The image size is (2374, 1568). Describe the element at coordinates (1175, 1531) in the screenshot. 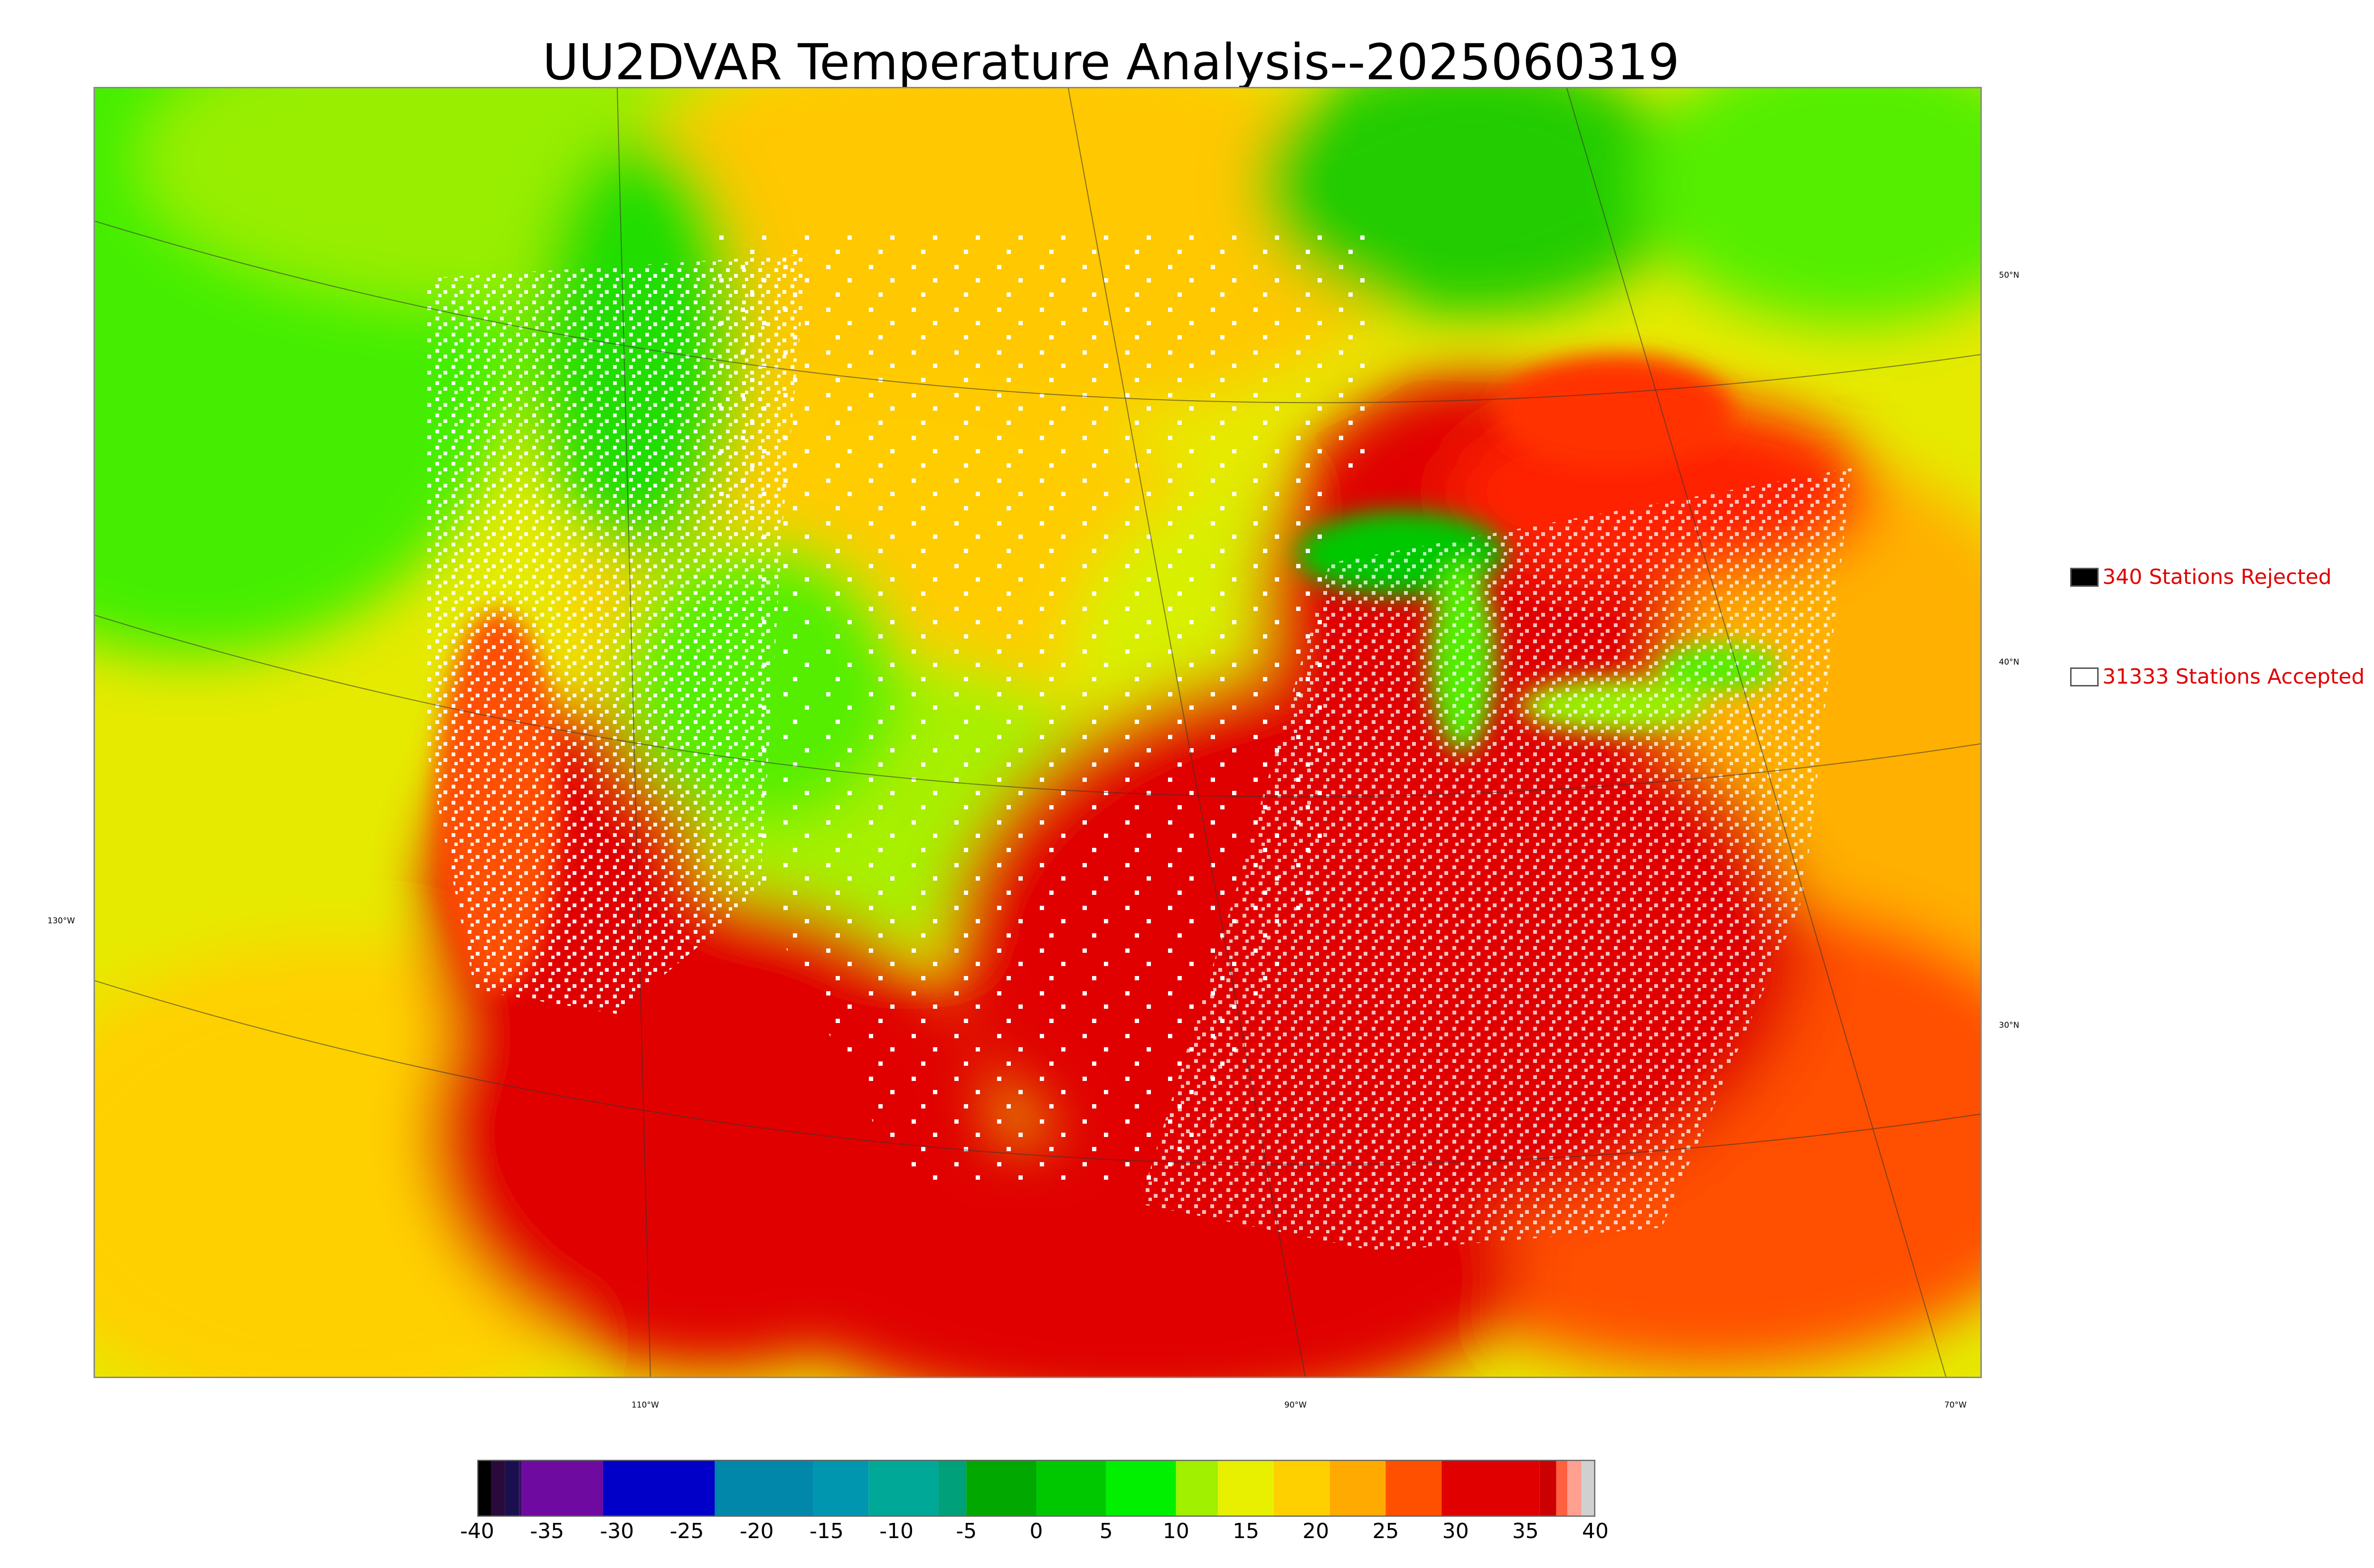

I see `colorbar-tick-label: 10` at that location.